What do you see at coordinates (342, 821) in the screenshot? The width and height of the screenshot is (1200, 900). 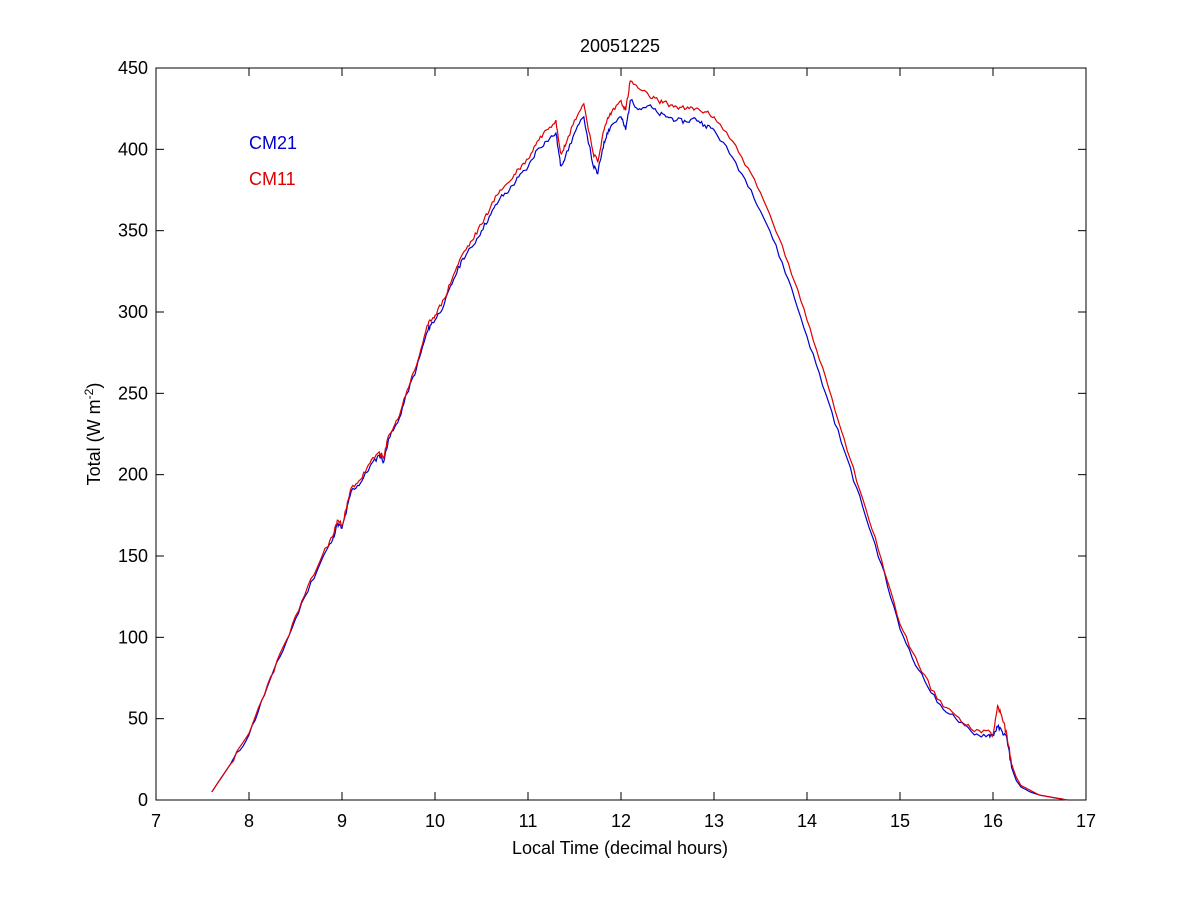 I see `x-tick-label: 9` at bounding box center [342, 821].